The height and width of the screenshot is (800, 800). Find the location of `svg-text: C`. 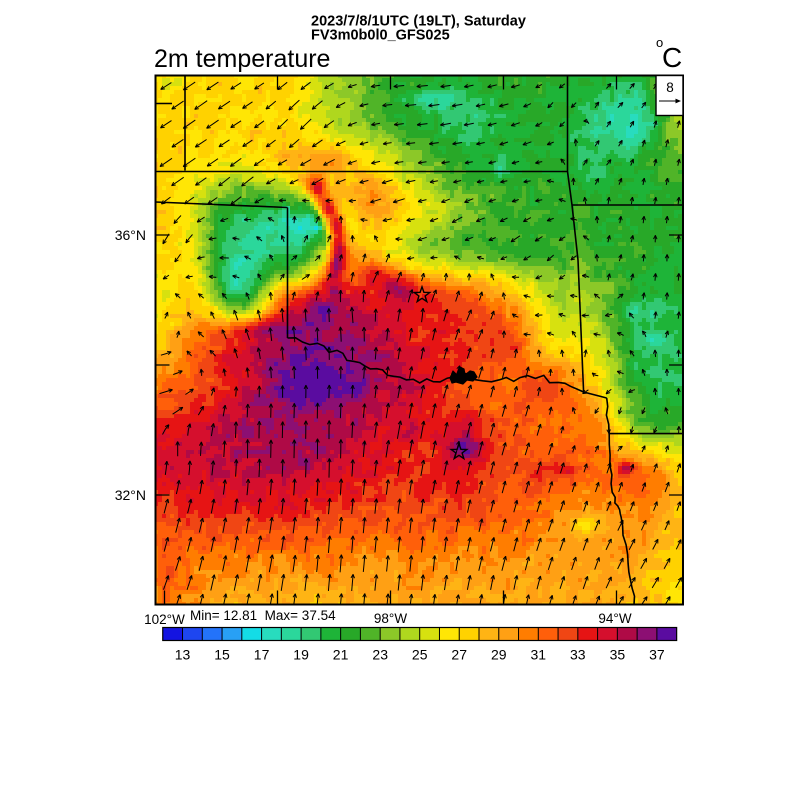

svg-text: C is located at coordinates (672, 57).